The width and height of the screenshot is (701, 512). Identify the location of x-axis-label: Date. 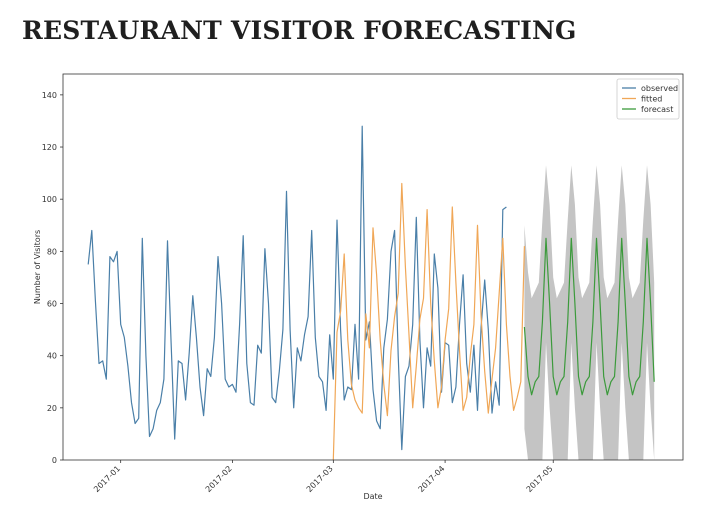
(372, 496).